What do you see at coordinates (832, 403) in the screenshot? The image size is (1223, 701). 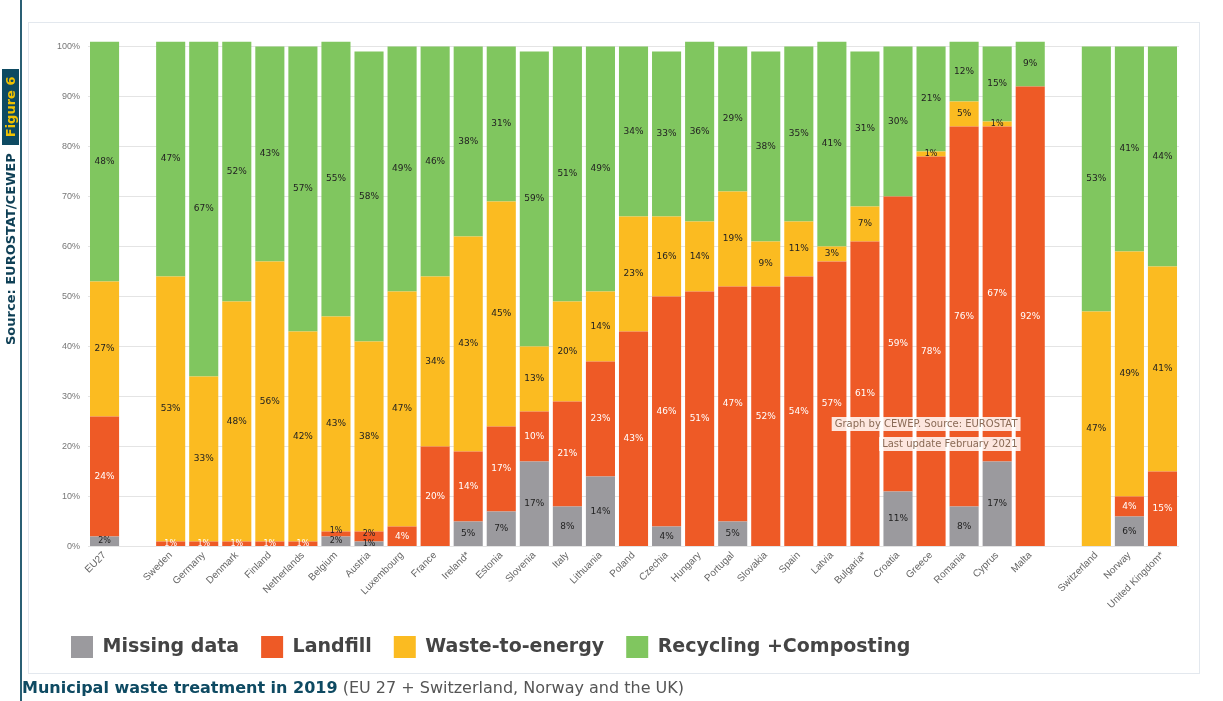 I see `data-label: 57%` at bounding box center [832, 403].